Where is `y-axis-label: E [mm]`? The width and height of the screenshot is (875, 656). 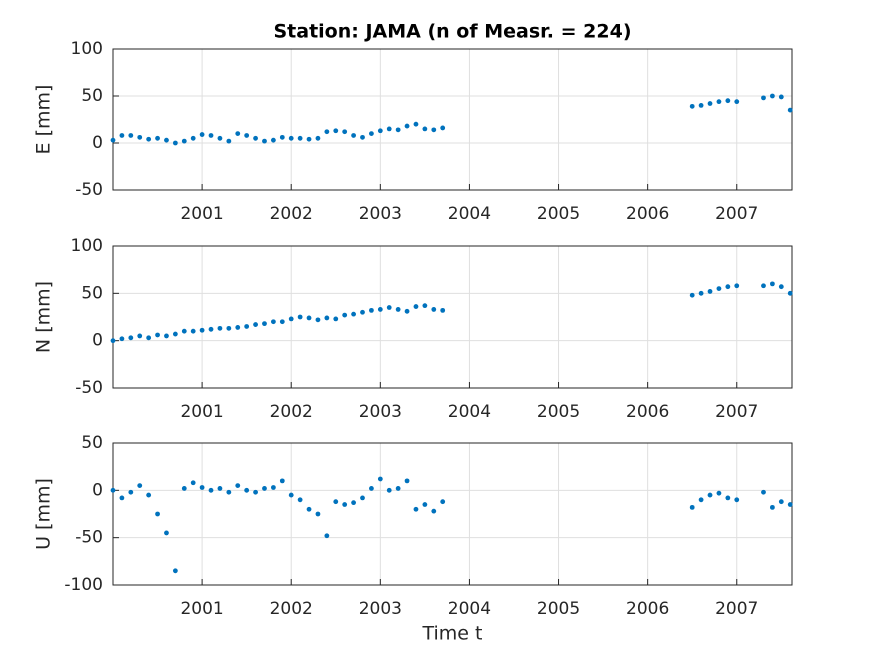
y-axis-label: E [mm] is located at coordinates (44, 120).